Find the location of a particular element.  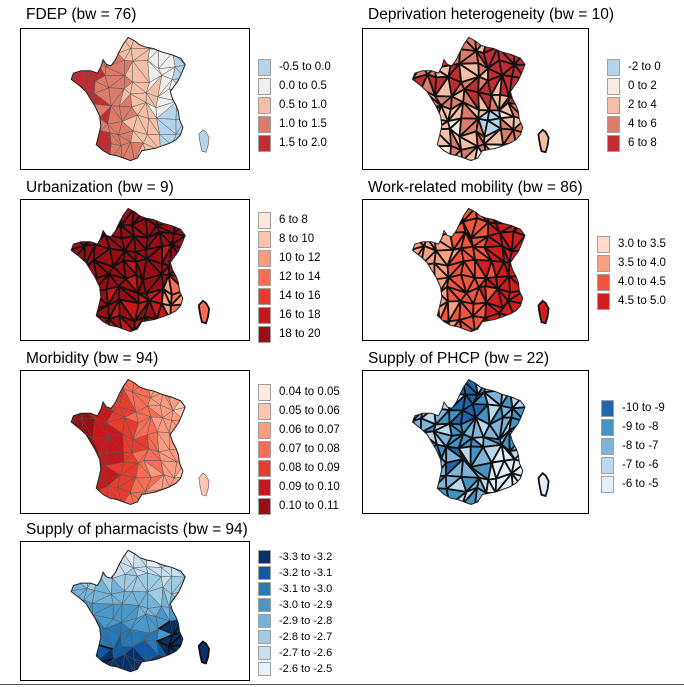

panel-title: Supply of PHCP (bw = 22) is located at coordinates (459, 358).